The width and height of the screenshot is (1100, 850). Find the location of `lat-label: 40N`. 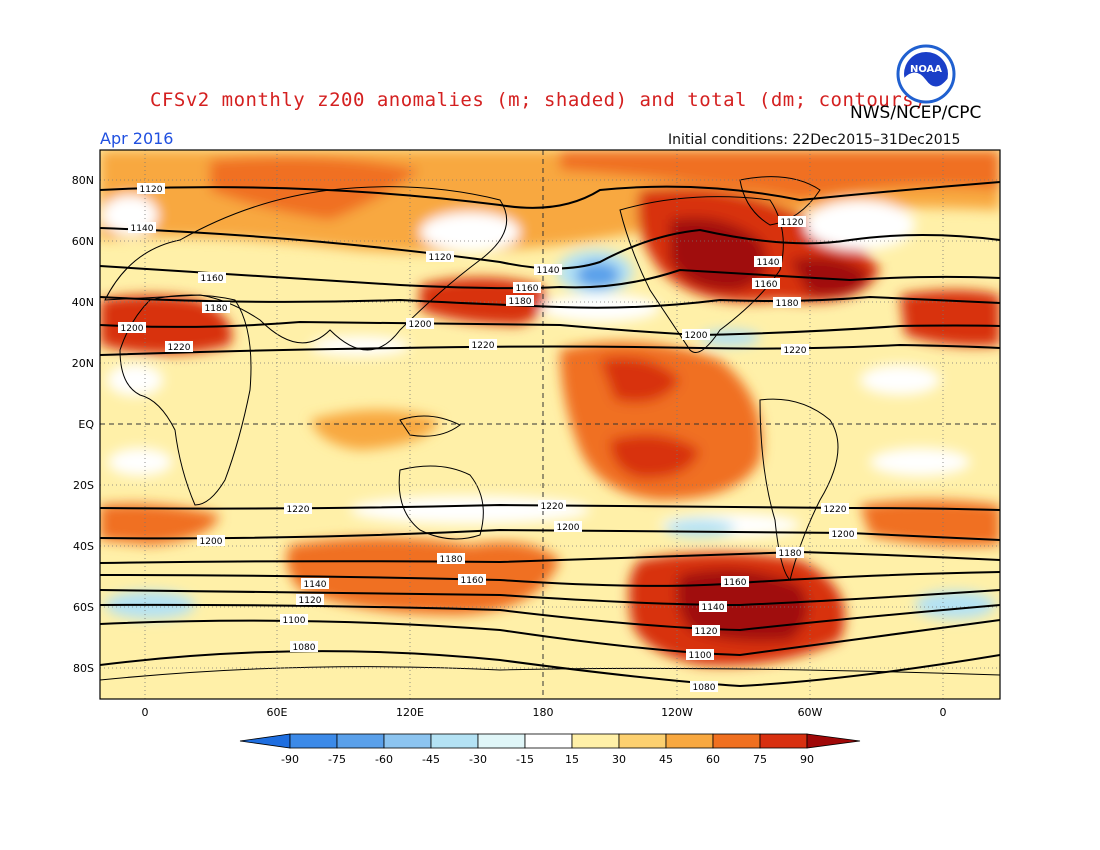

lat-label: 40N is located at coordinates (83, 302).